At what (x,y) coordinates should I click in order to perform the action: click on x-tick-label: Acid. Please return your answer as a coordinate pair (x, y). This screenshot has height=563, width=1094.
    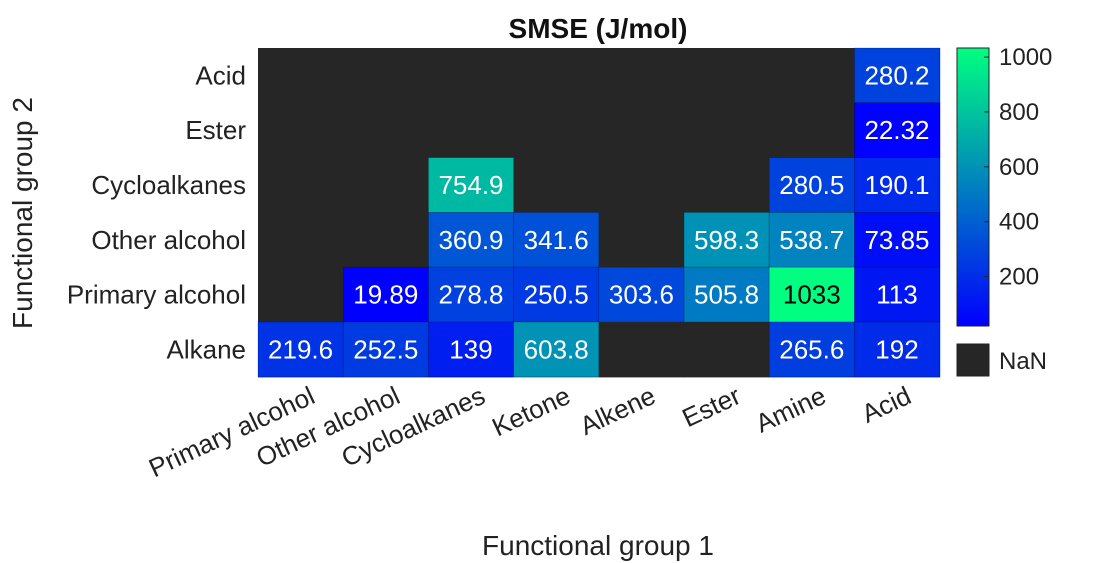
    Looking at the image, I should click on (886, 404).